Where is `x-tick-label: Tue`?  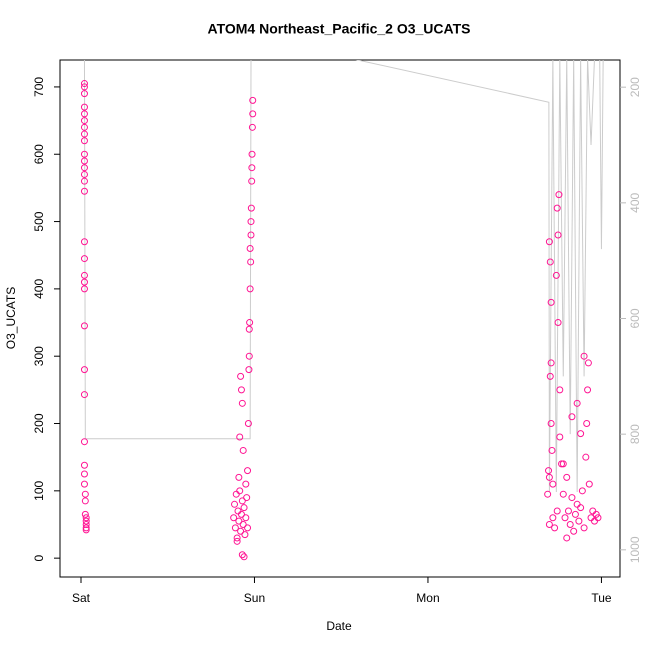 x-tick-label: Tue is located at coordinates (601, 598).